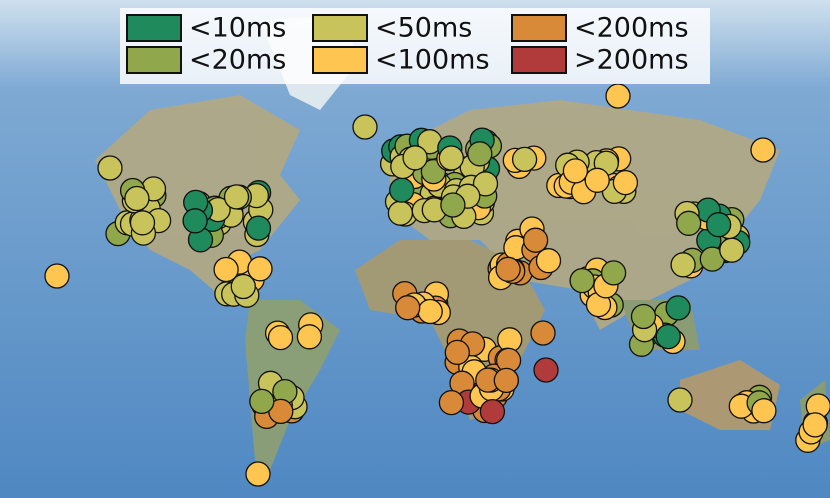 The width and height of the screenshot is (830, 498). What do you see at coordinates (631, 60) in the screenshot?
I see `legend-label: >200ms` at bounding box center [631, 60].